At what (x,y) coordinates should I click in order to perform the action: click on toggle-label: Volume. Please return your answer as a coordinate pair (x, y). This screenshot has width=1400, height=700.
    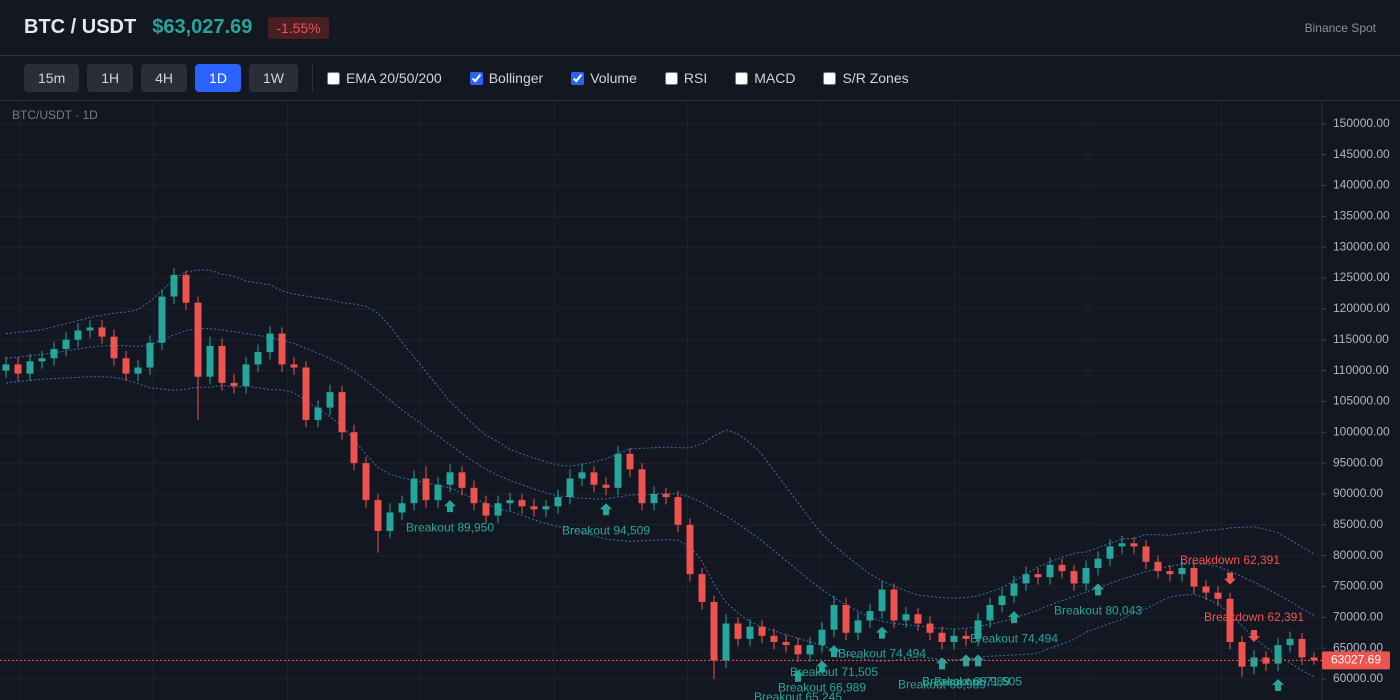
    Looking at the image, I should click on (613, 78).